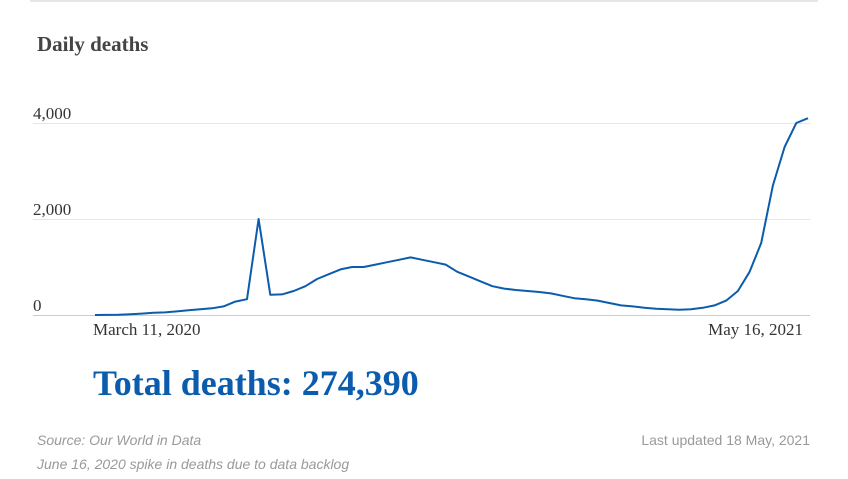  I want to click on last-updated: Last updated 18 May, 2021, so click(725, 440).